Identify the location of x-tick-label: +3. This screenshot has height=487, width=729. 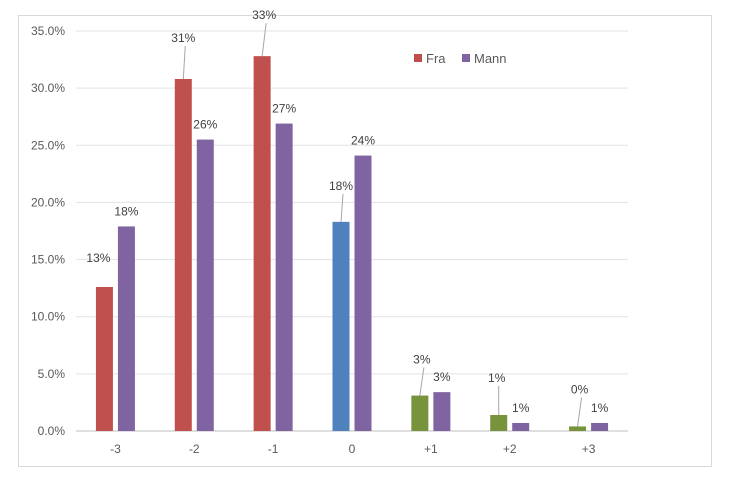
(589, 449).